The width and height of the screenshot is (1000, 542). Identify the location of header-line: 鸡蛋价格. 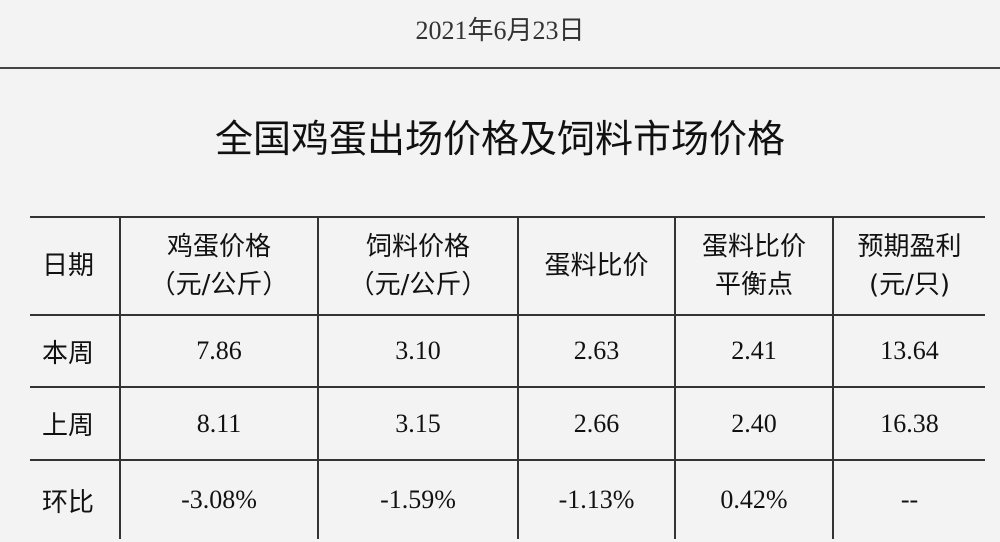
(218, 247).